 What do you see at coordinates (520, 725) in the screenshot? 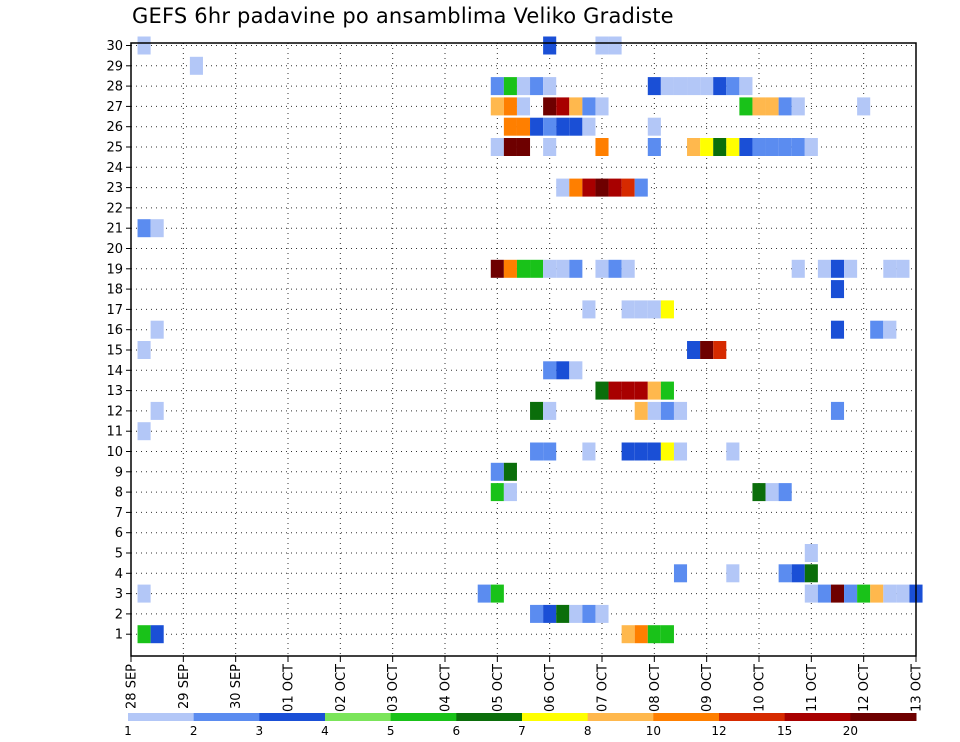
I see `colorbar-legend: 1 2 3 4 5 6 7 8 10 12 15 20` at bounding box center [520, 725].